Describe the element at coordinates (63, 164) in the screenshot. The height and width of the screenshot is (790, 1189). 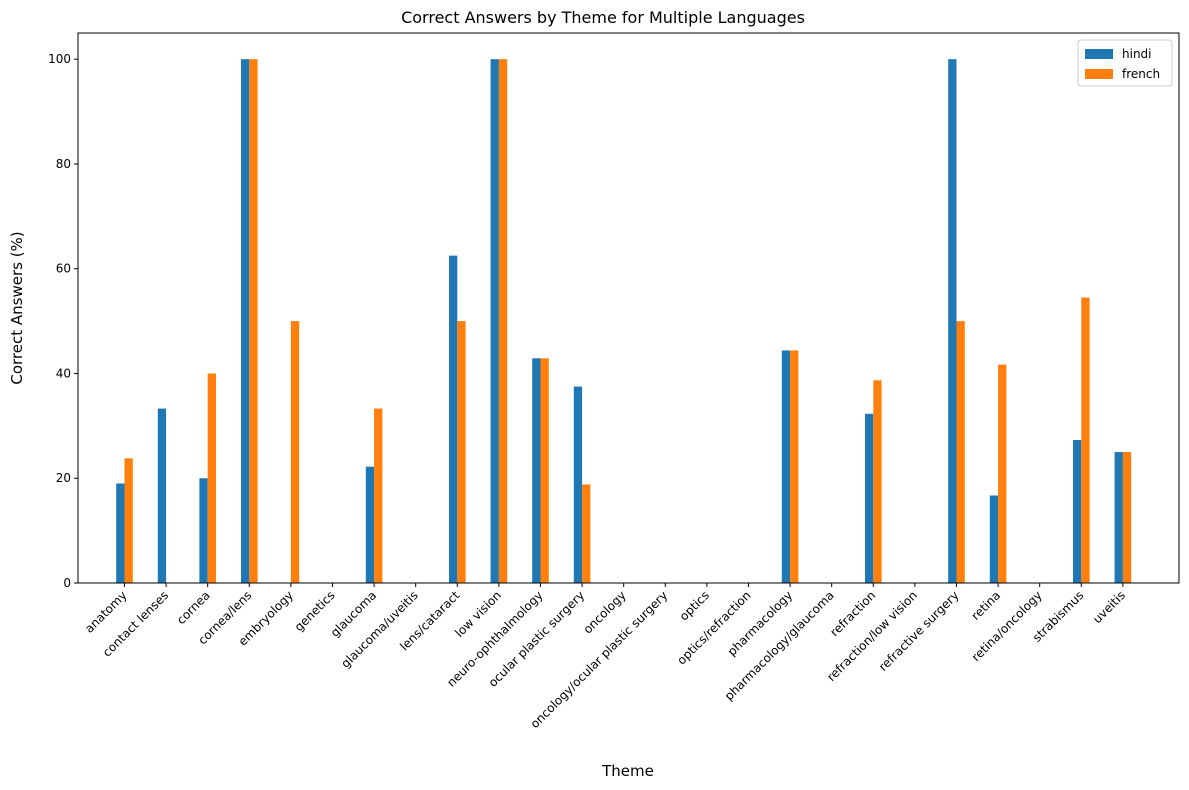
I see `y-tick-label-4: 80` at that location.